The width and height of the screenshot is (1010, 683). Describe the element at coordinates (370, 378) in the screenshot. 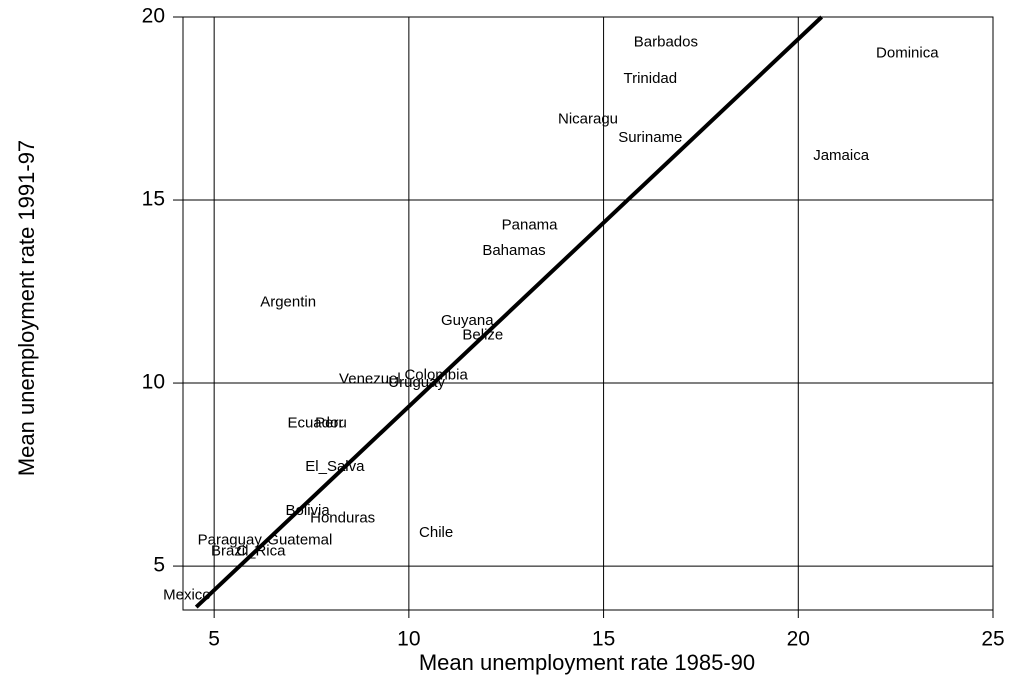

I see `point-label: Venezuel` at that location.